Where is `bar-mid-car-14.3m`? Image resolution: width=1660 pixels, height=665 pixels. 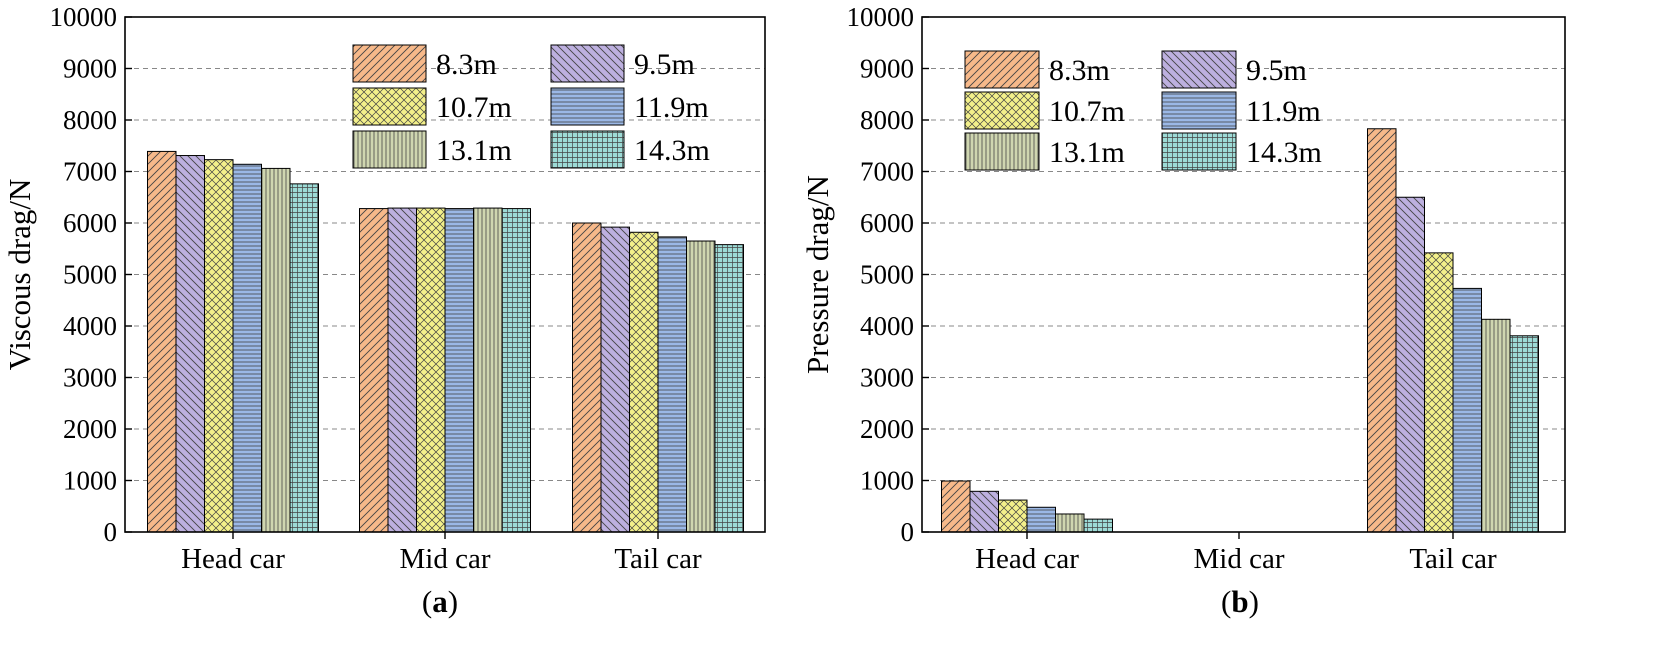
bar-mid-car-14.3m is located at coordinates (516, 370).